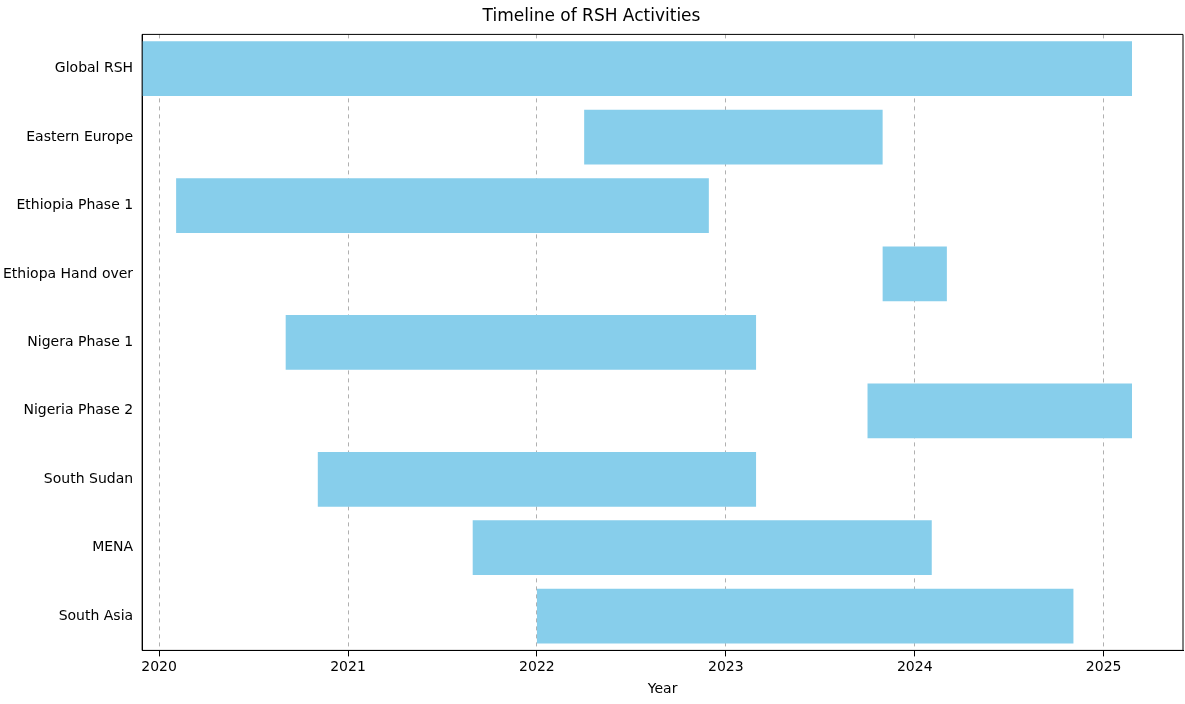 The image size is (1185, 704). What do you see at coordinates (726, 666) in the screenshot?
I see `x-tick-label: 2023` at bounding box center [726, 666].